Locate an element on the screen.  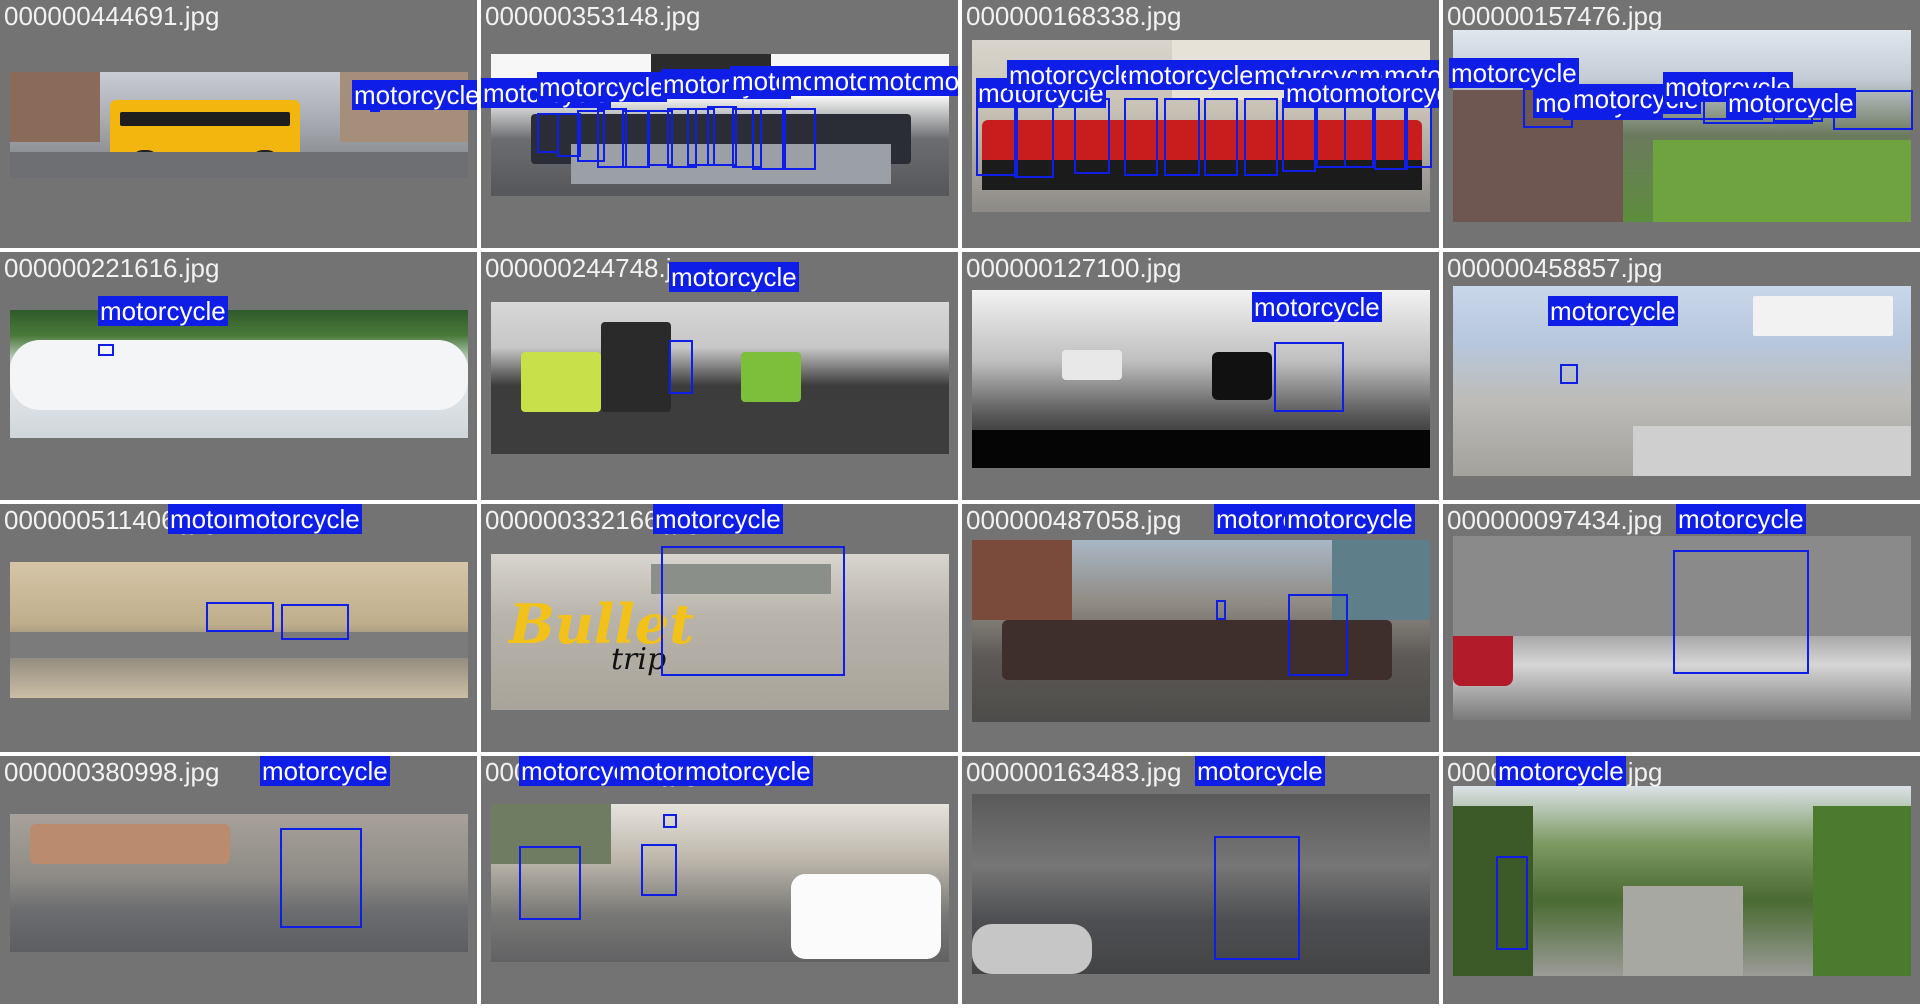
image-filename: 000000458857.jpg is located at coordinates (1555, 268).